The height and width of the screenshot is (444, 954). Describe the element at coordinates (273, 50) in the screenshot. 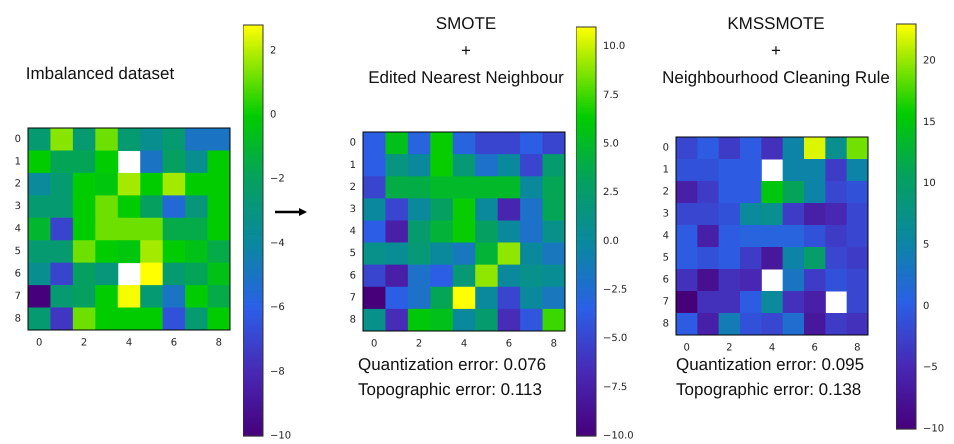

I see `color-bar-label: 2` at that location.